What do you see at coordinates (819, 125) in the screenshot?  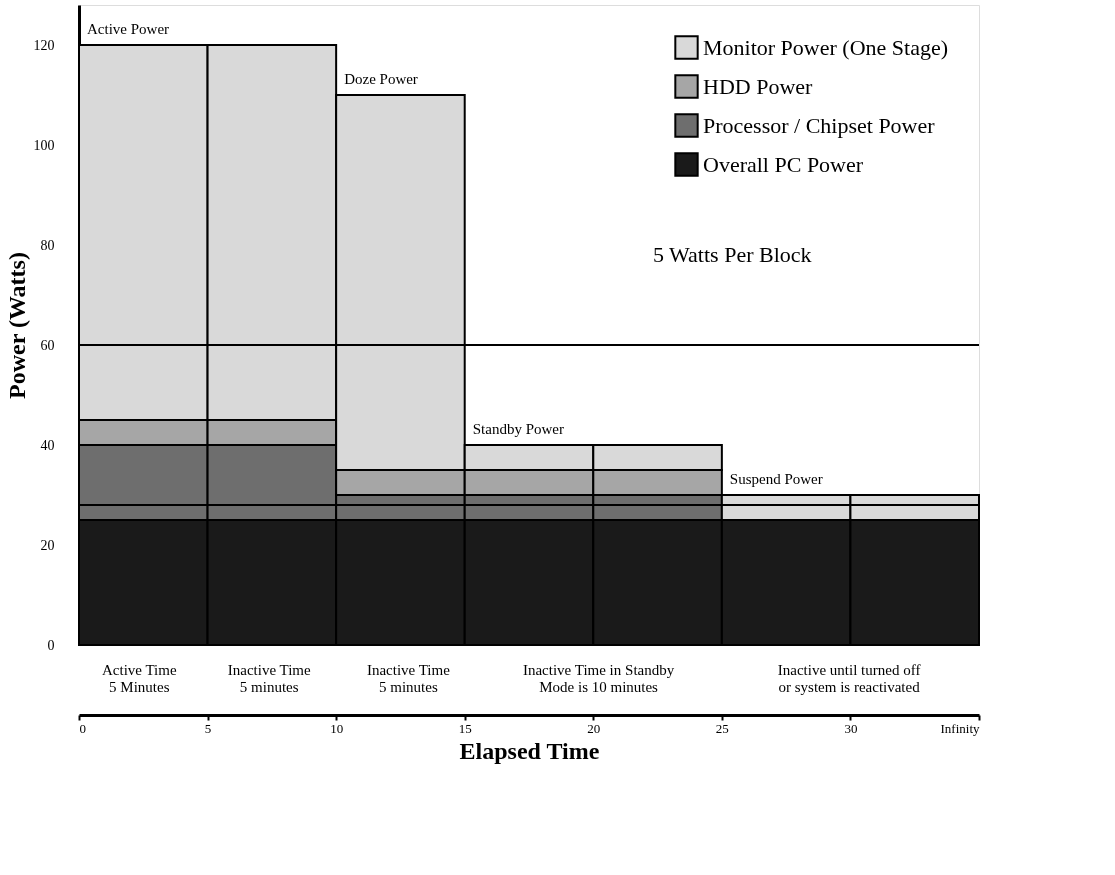 I see `legend-label: Processor / Chipset Power` at bounding box center [819, 125].